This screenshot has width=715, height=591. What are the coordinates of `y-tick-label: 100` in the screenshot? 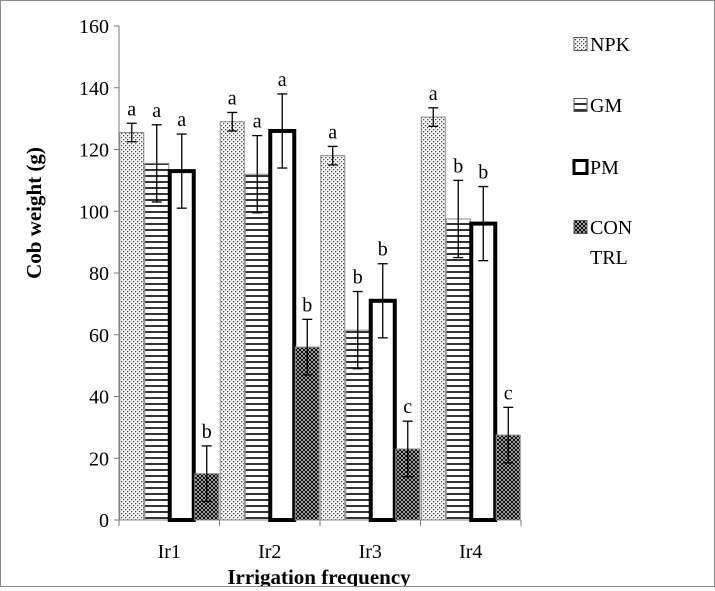 It's located at (94, 212).